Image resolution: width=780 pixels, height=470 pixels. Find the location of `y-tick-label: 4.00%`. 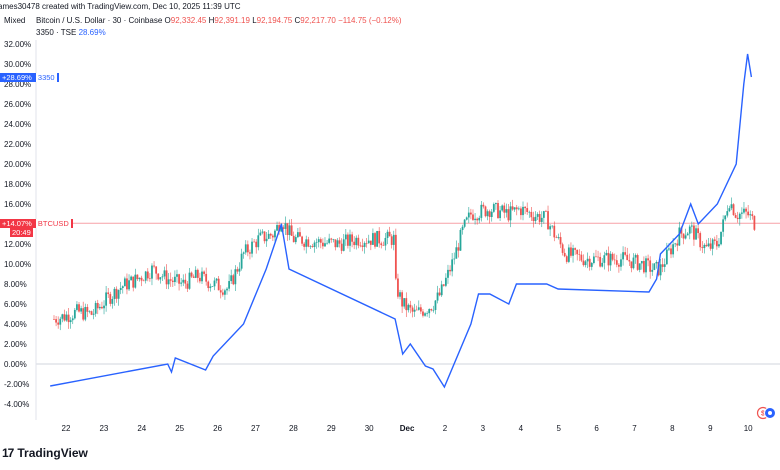

y-tick-label: 4.00% is located at coordinates (15, 324).